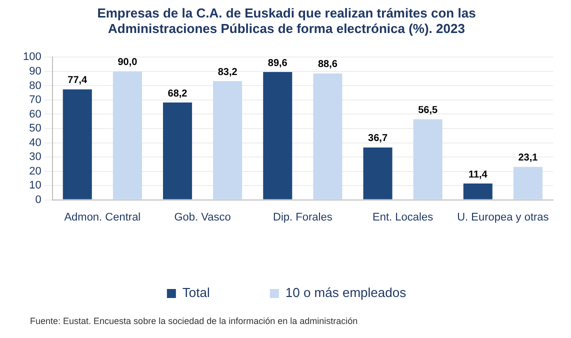 Image resolution: width=571 pixels, height=338 pixels. Describe the element at coordinates (278, 63) in the screenshot. I see `data-label: 89,6` at that location.